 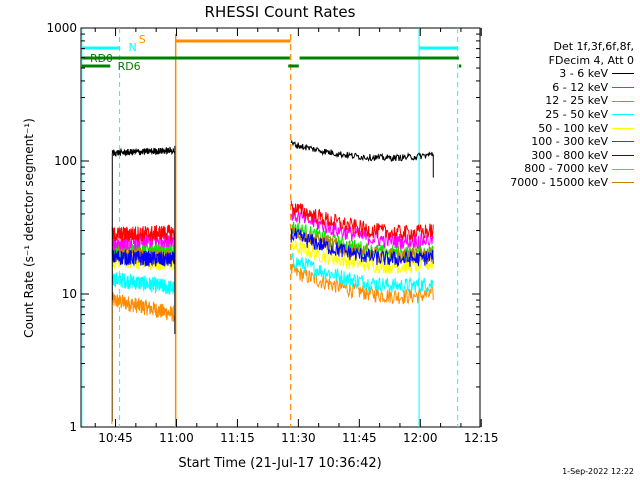 I want to click on rd6-flag-label: RD6, so click(x=129, y=66).